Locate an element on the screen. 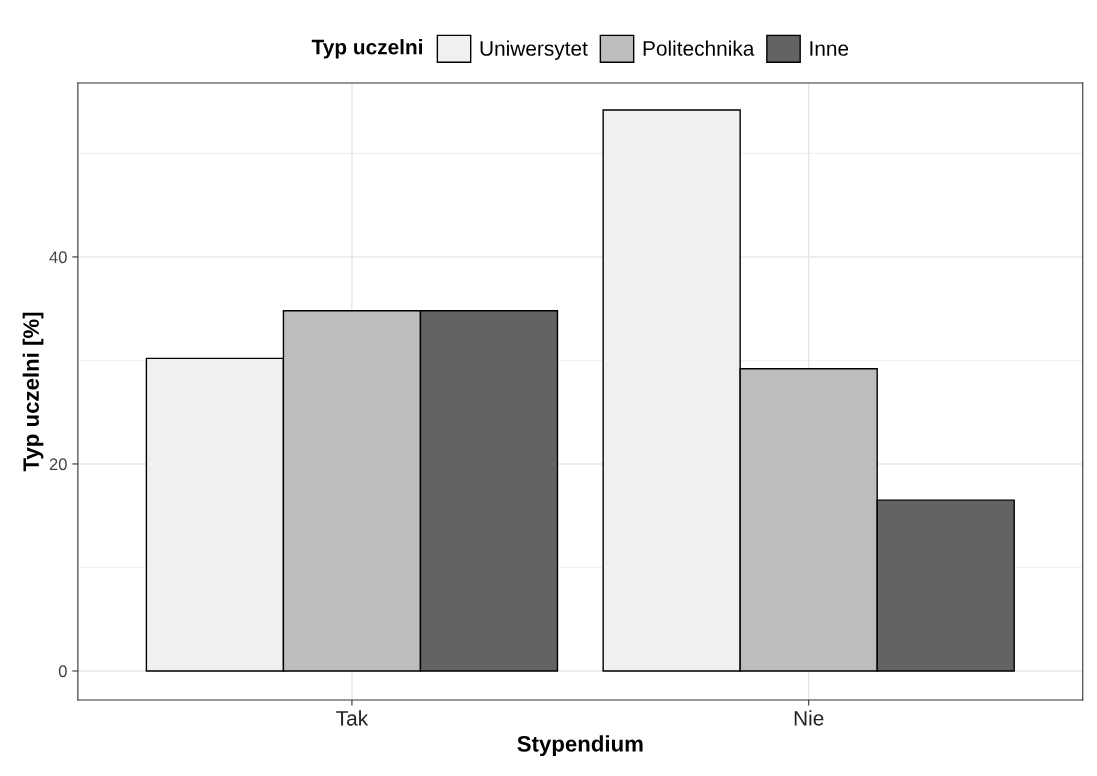 Image resolution: width=1097 pixels, height=776 pixels. y-axis-title: Typ uczelni [%] is located at coordinates (33, 392).